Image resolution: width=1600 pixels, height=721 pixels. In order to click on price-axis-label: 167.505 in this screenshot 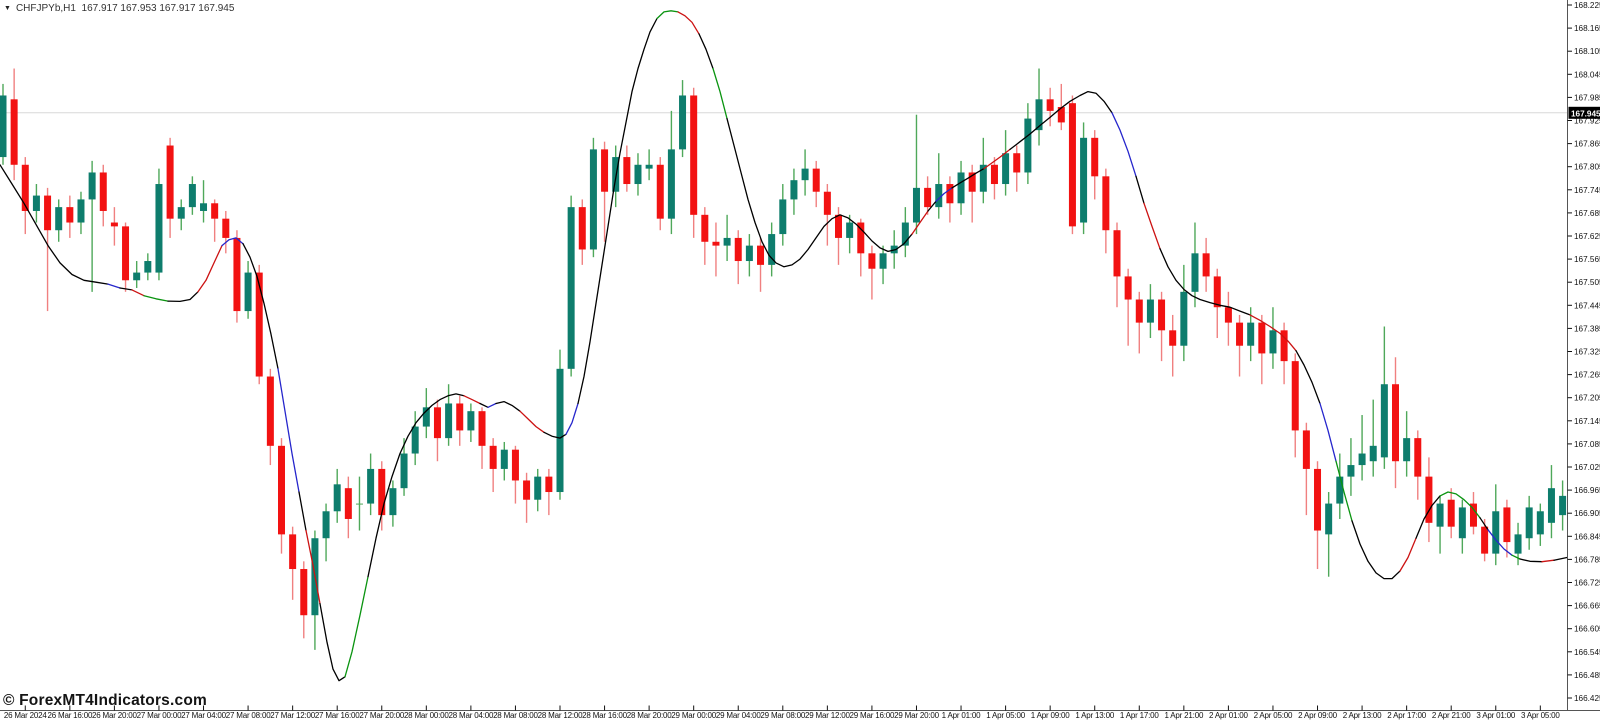, I will do `click(1587, 282)`.